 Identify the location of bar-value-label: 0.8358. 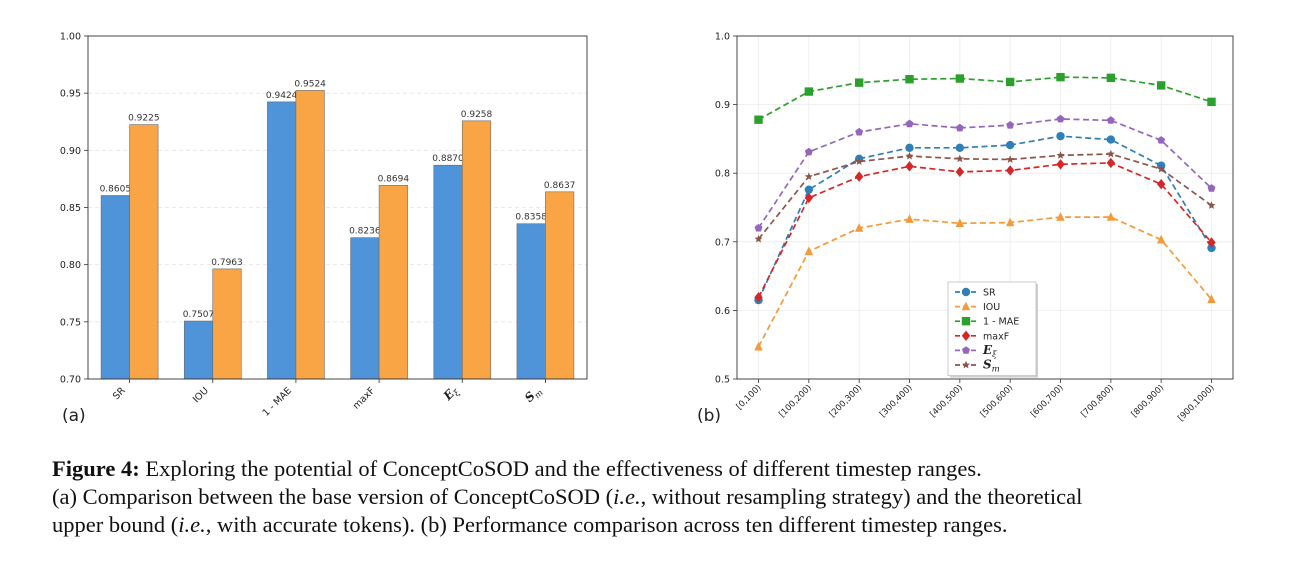
(531, 218).